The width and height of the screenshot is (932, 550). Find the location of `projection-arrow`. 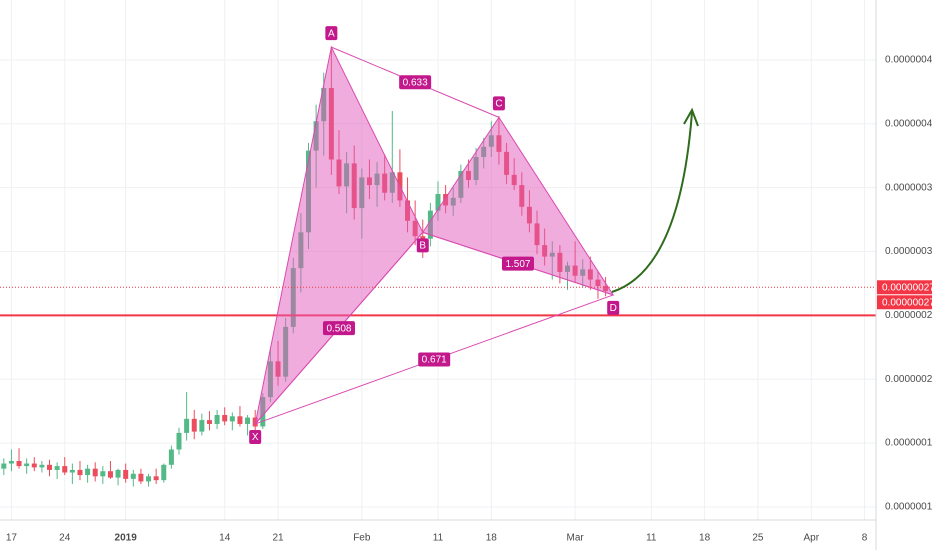

projection-arrow is located at coordinates (652, 202).